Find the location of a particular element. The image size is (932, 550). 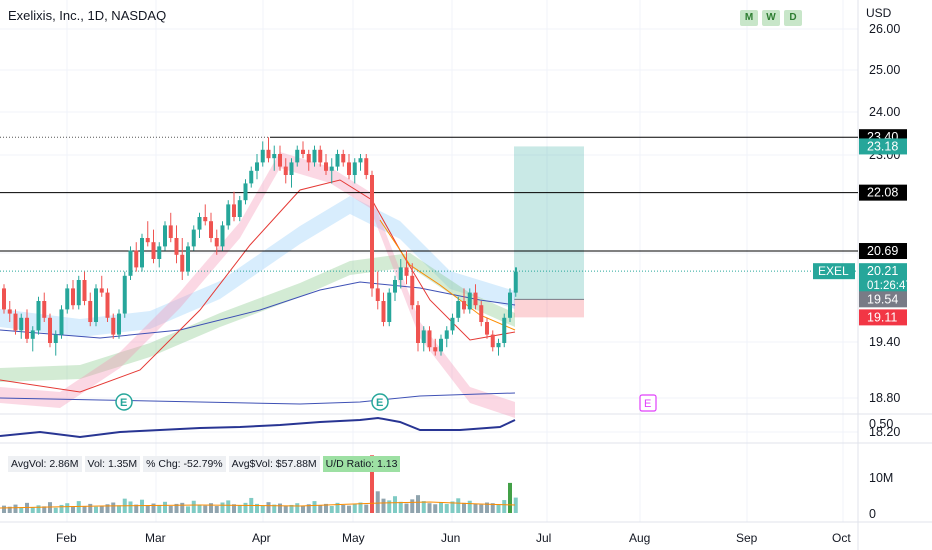

price-label-3: 20.69 is located at coordinates (882, 251).